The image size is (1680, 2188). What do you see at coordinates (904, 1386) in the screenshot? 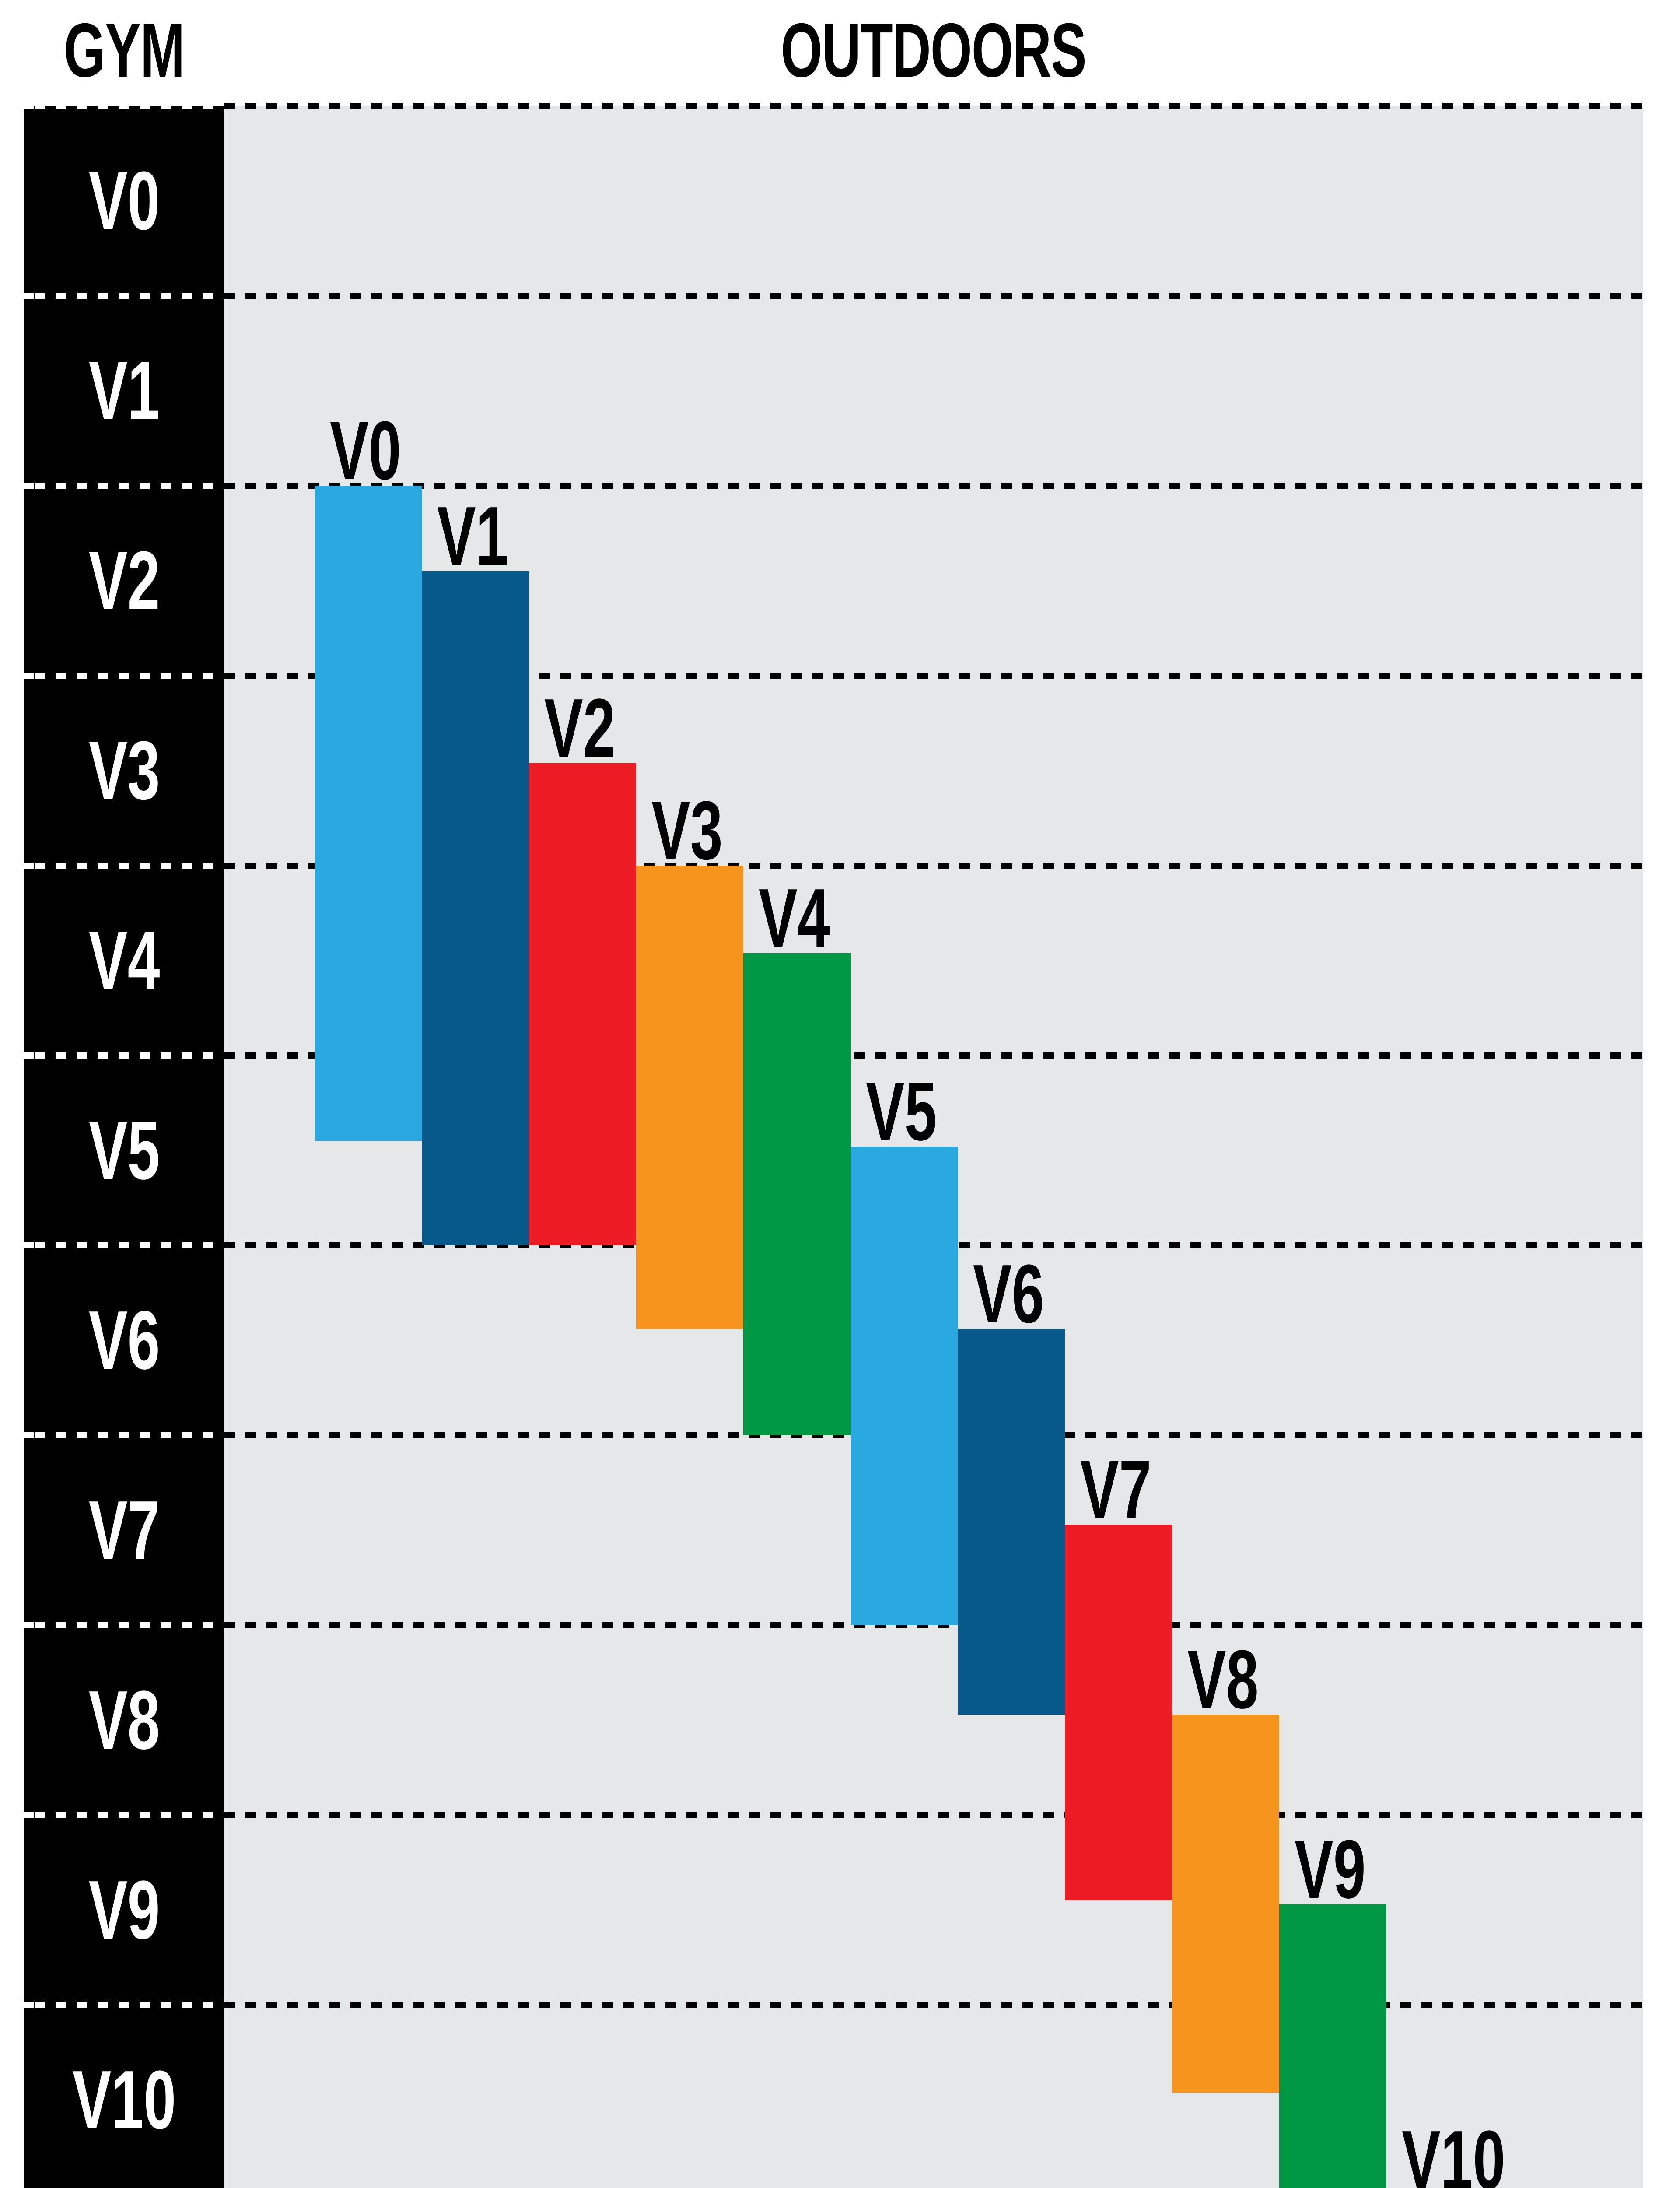
I see `outdoor-bar-v5` at bounding box center [904, 1386].